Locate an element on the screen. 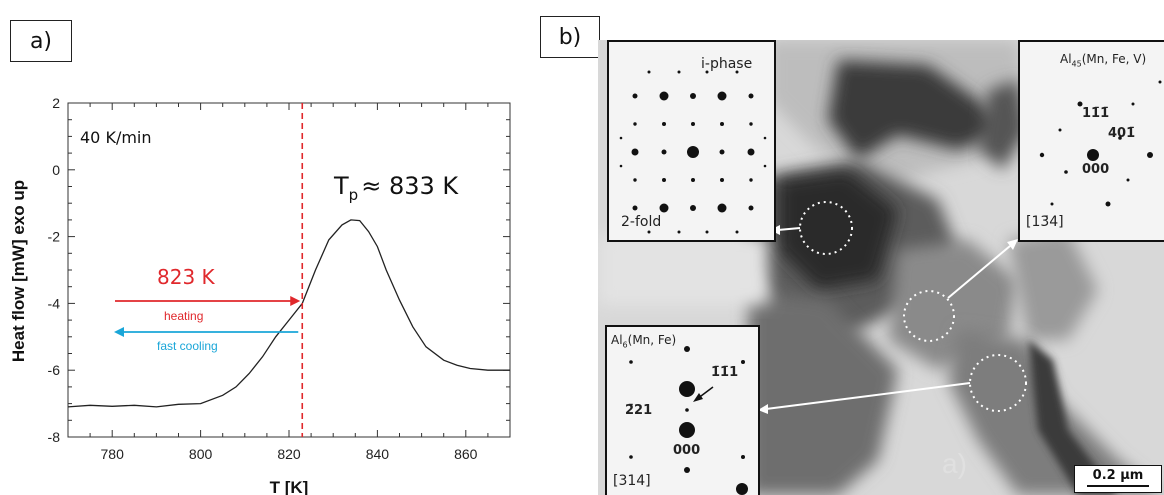 This screenshot has width=1164, height=495. inset-al6: Al6(Mn, Fe) 1̄1̄1 2̄21 000 [314] is located at coordinates (682, 410).